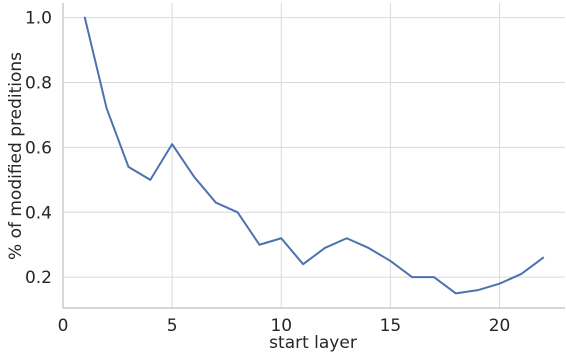 This screenshot has width=566, height=356. Describe the element at coordinates (391, 326) in the screenshot. I see `x-tick-label: 15` at that location.